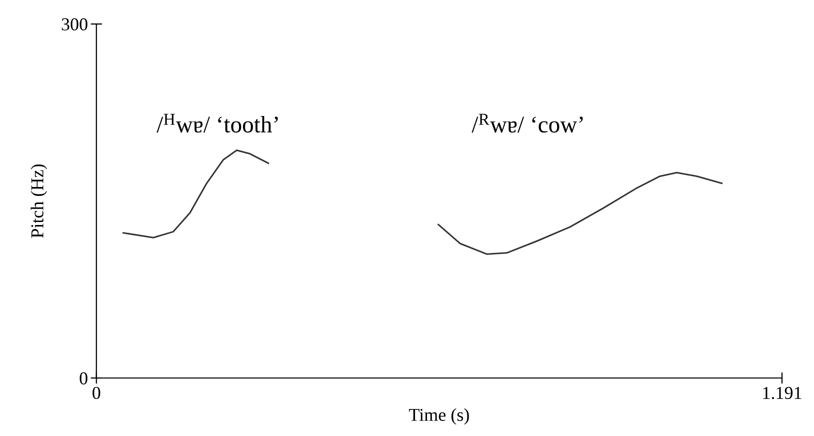  What do you see at coordinates (39, 201) in the screenshot?
I see `y-axis-title: Pitch (Hz)` at bounding box center [39, 201].